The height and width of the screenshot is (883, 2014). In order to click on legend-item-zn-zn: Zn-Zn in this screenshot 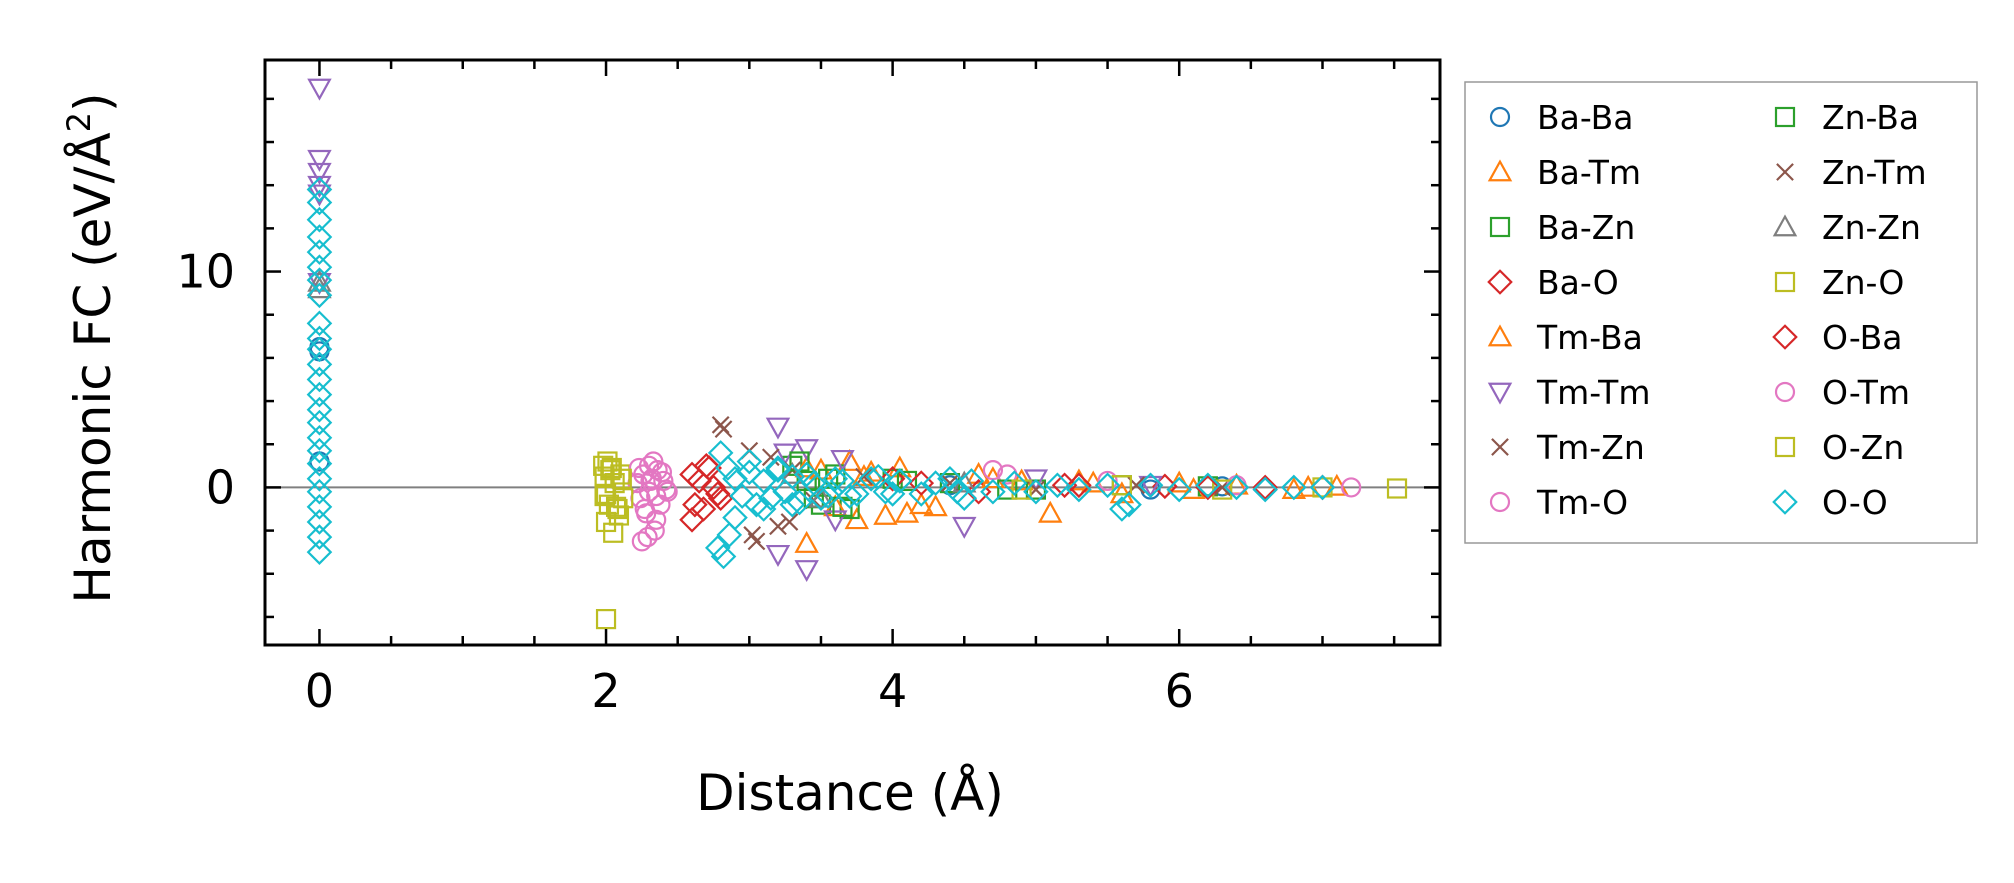, I will do `click(1846, 227)`.